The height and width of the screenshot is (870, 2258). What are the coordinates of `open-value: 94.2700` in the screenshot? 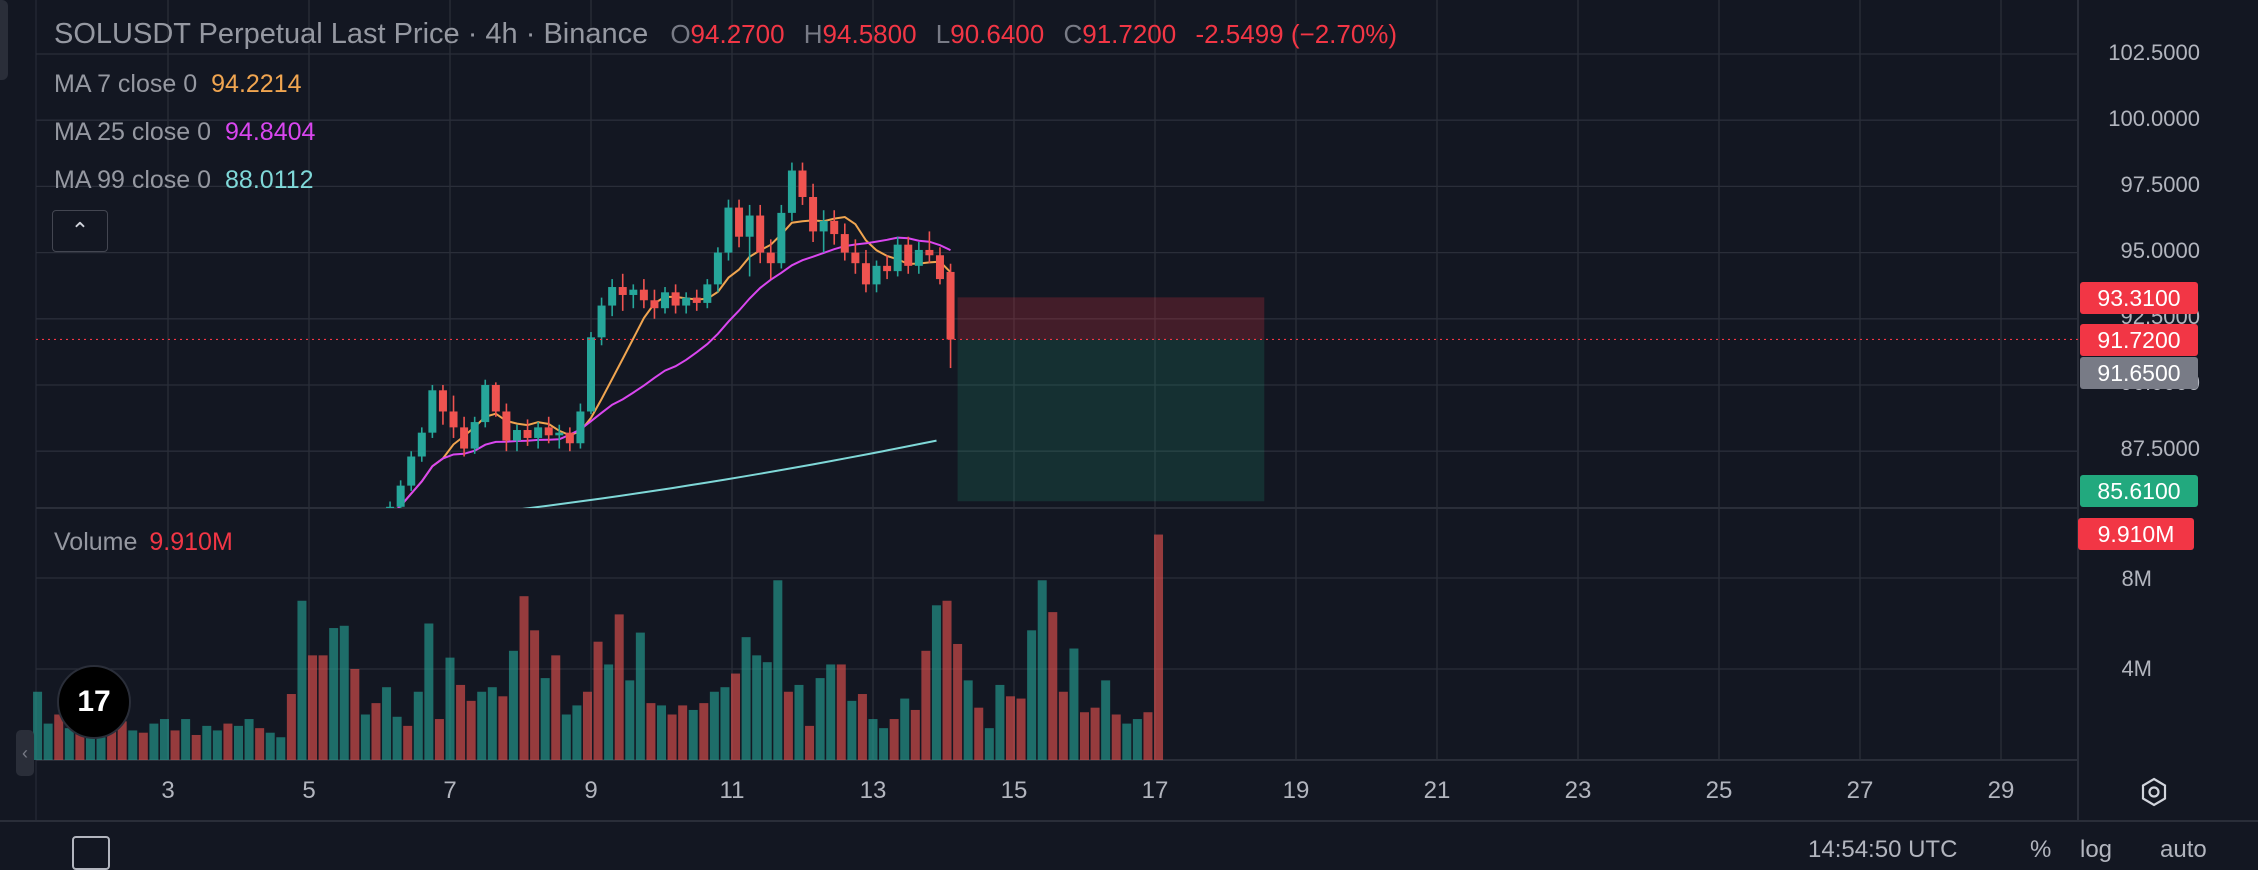 It's located at (737, 34).